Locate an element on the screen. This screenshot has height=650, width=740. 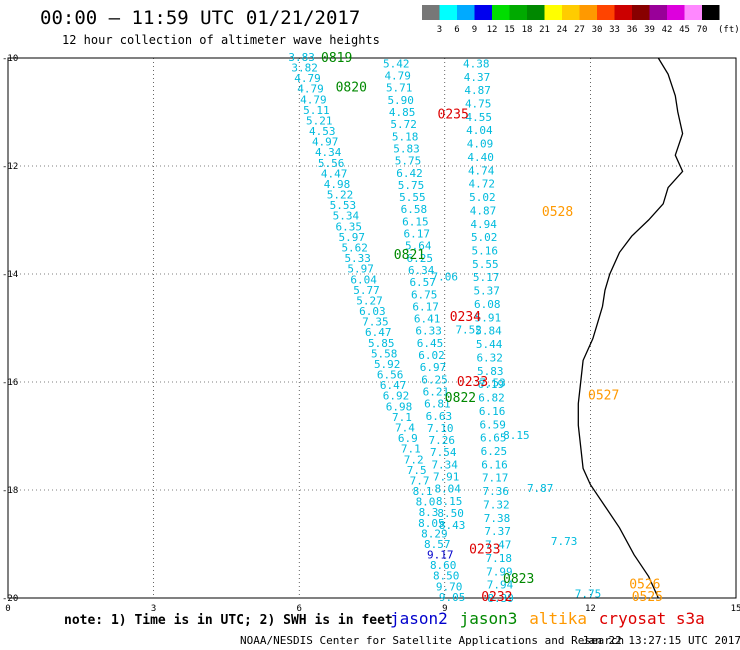
legend-cryosat: cryosat s3a is located at coordinates (652, 618).